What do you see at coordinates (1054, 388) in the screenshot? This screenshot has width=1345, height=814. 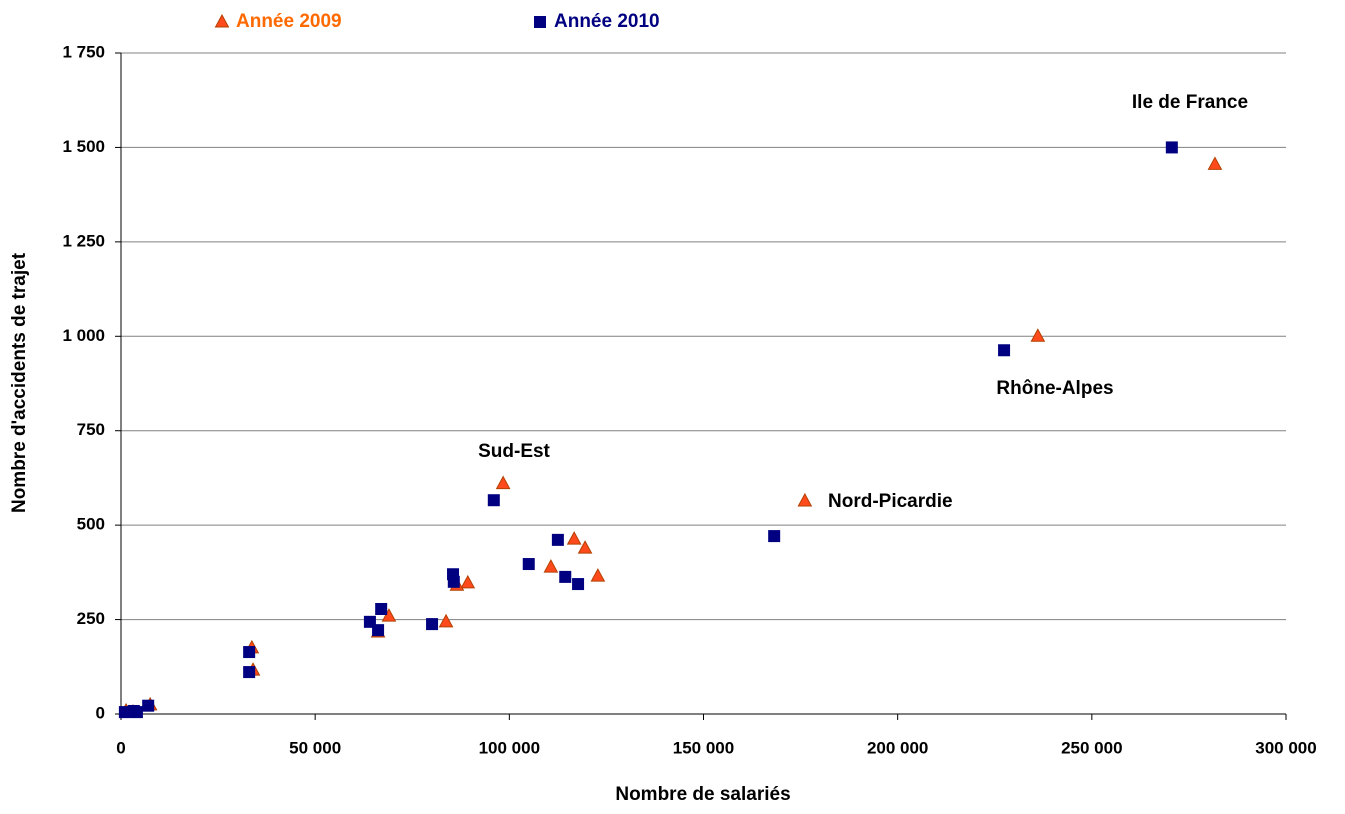 I see `annotation: Rhône-Alpes` at bounding box center [1054, 388].